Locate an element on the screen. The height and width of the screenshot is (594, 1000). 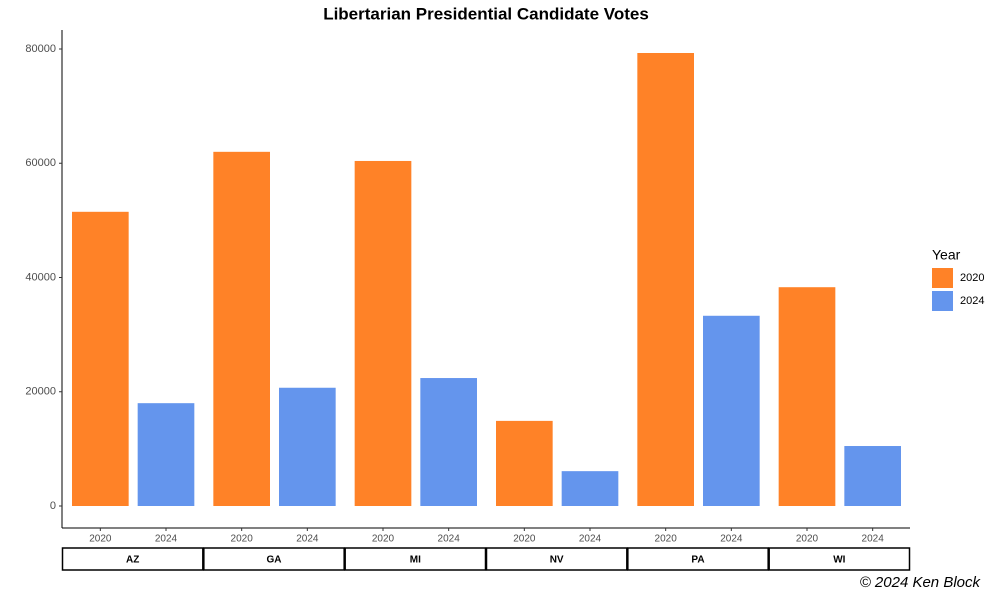
strip-label: GA is located at coordinates (274, 560).